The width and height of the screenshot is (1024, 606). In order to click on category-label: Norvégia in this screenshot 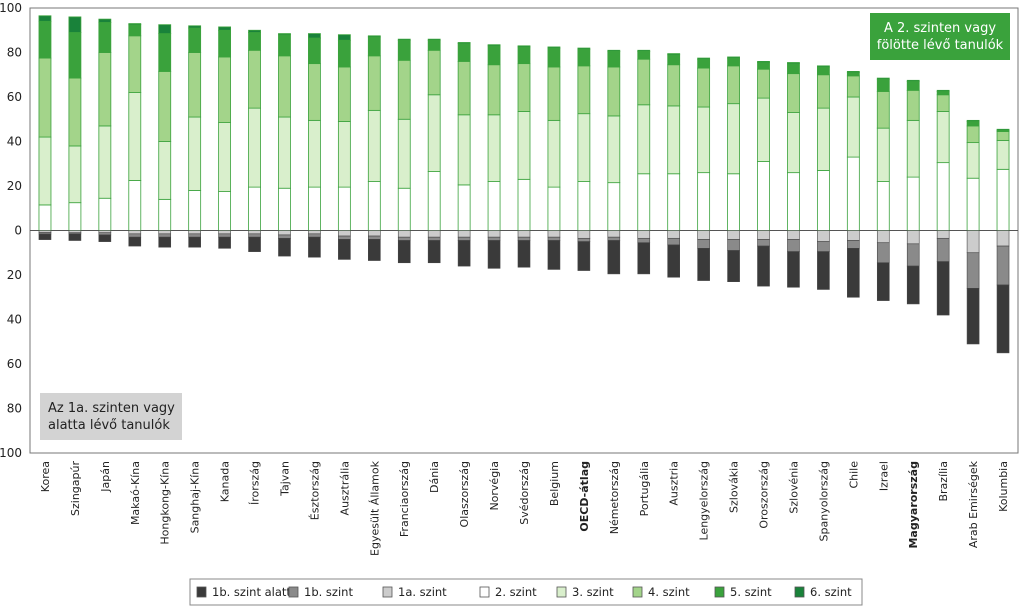, I will do `click(494, 486)`.